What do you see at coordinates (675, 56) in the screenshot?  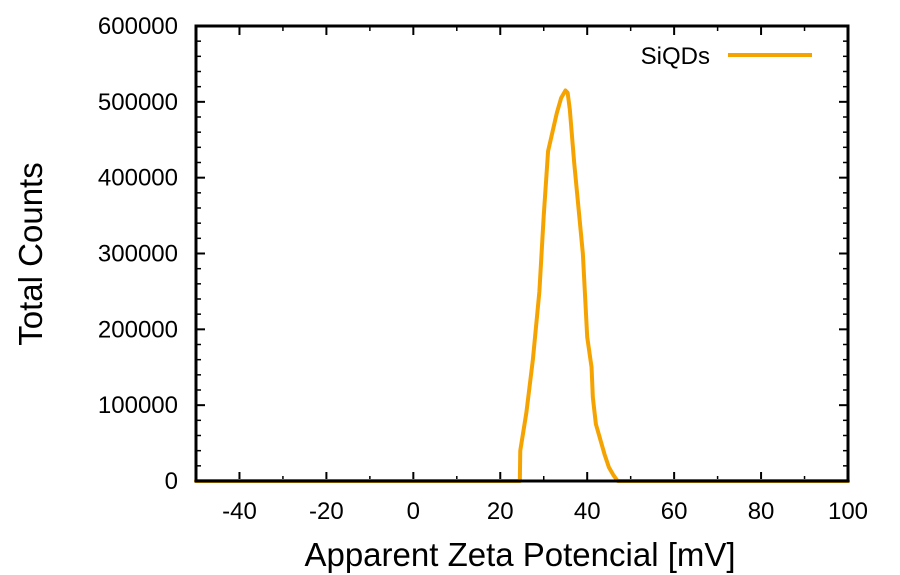 I see `legend-label-siqds: SiQDs` at bounding box center [675, 56].